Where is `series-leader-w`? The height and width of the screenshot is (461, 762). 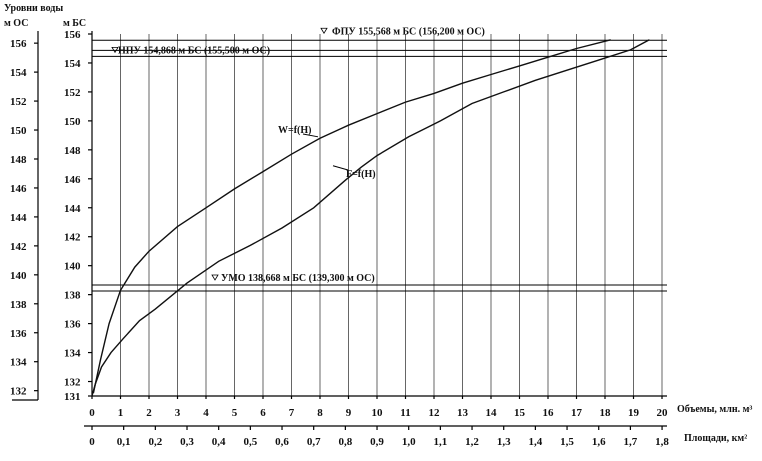 series-leader-w is located at coordinates (310, 135).